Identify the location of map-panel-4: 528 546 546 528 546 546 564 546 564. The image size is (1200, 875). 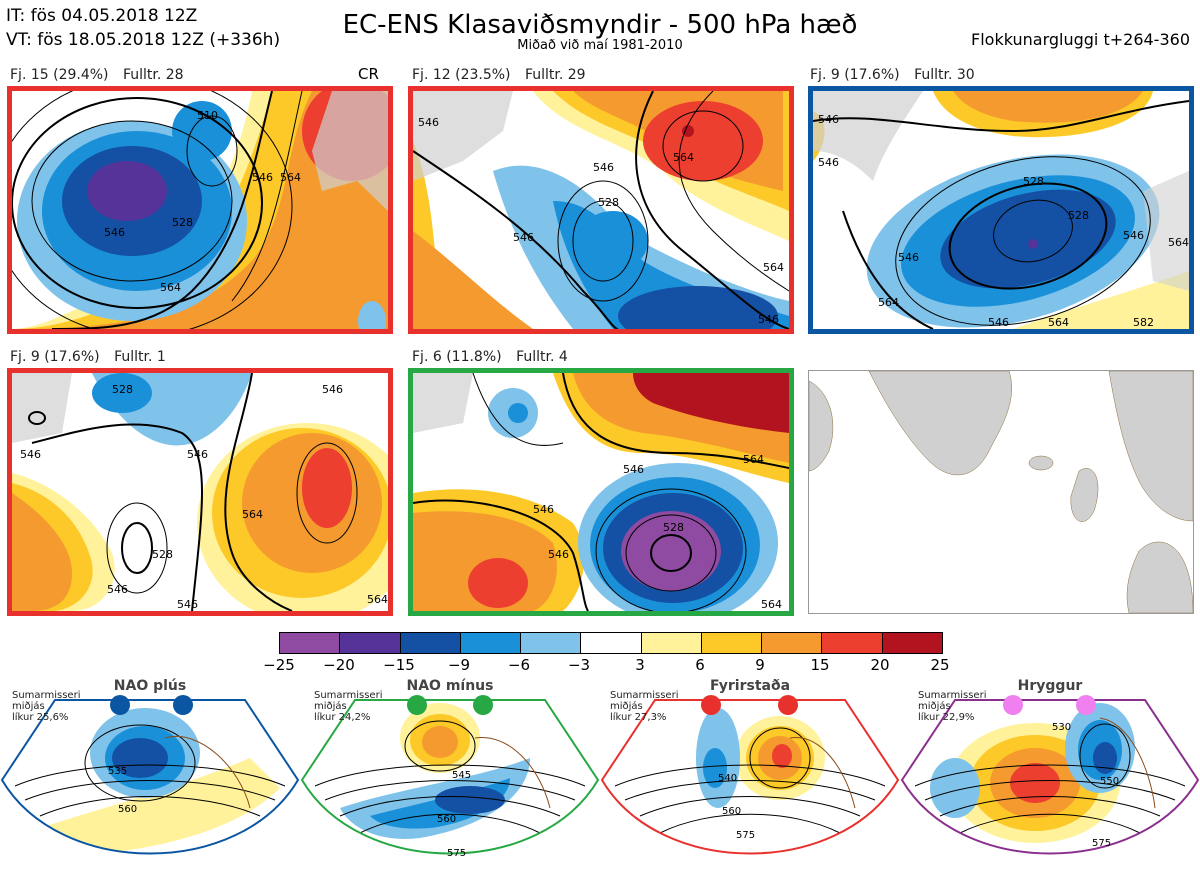
(200, 492).